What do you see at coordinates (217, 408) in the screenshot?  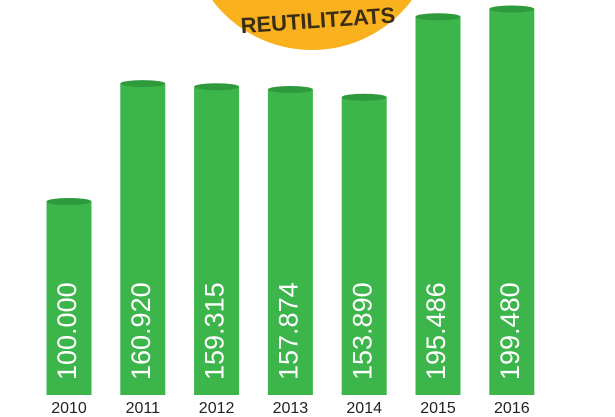 I see `x-tick-label: 2012` at bounding box center [217, 408].